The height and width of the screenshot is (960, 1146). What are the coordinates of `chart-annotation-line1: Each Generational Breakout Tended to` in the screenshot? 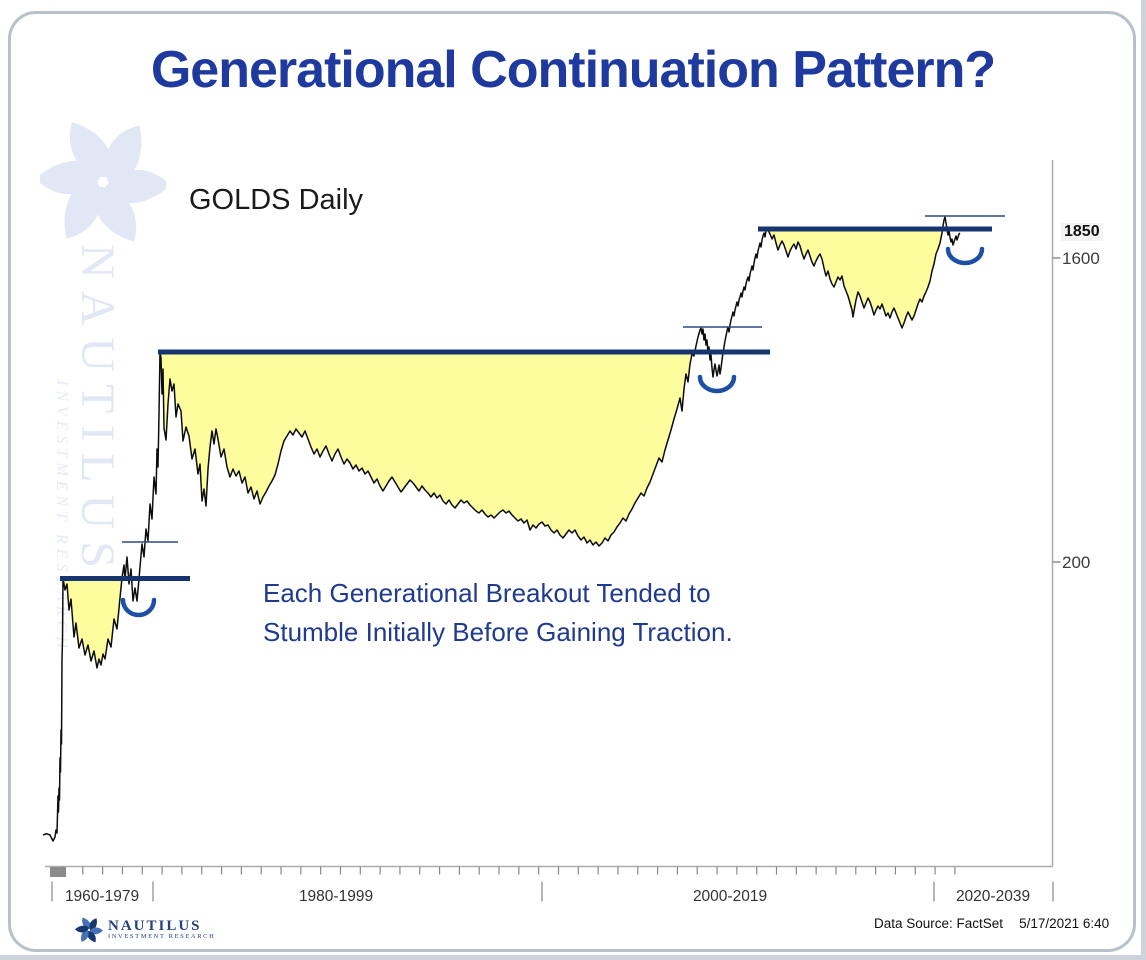 It's located at (487, 593).